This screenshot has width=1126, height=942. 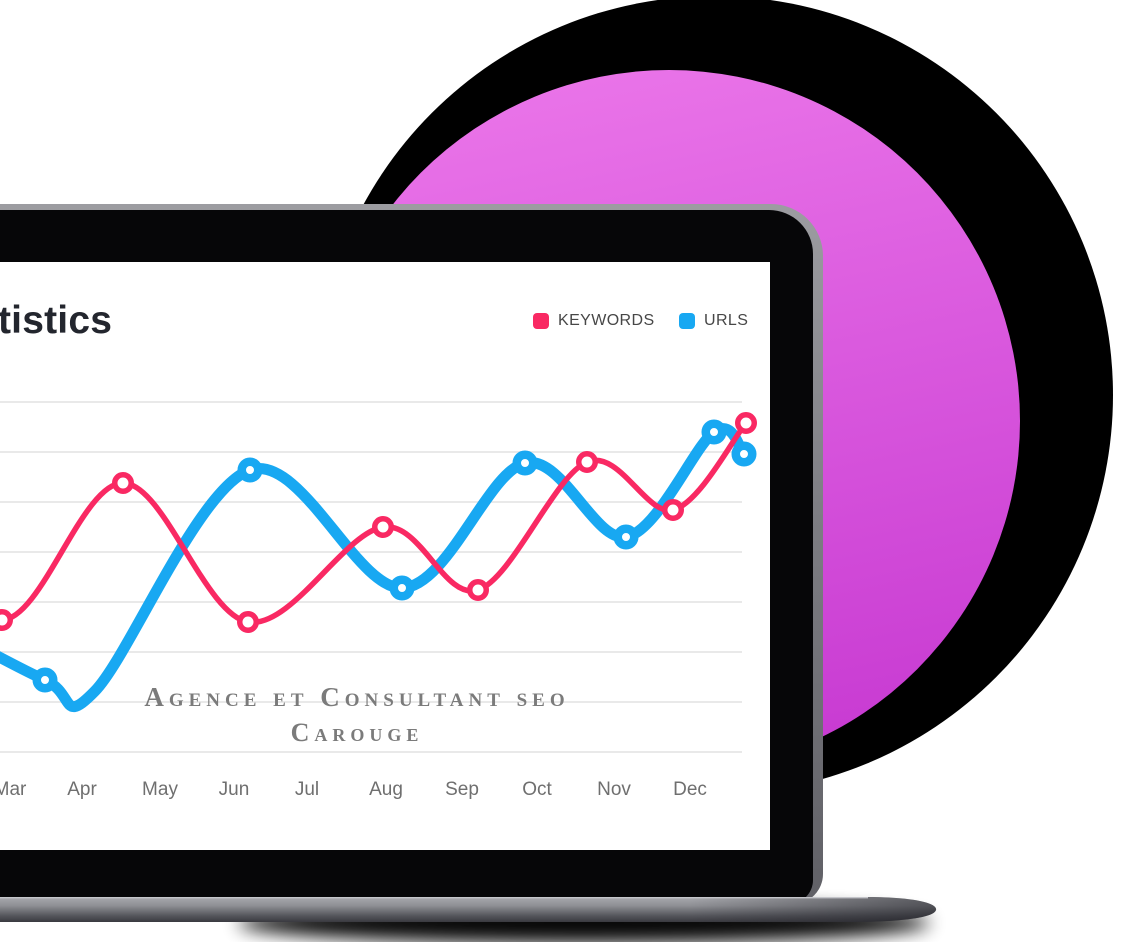 I want to click on watermark: Agence et Consultant seo Carouge, so click(x=357, y=714).